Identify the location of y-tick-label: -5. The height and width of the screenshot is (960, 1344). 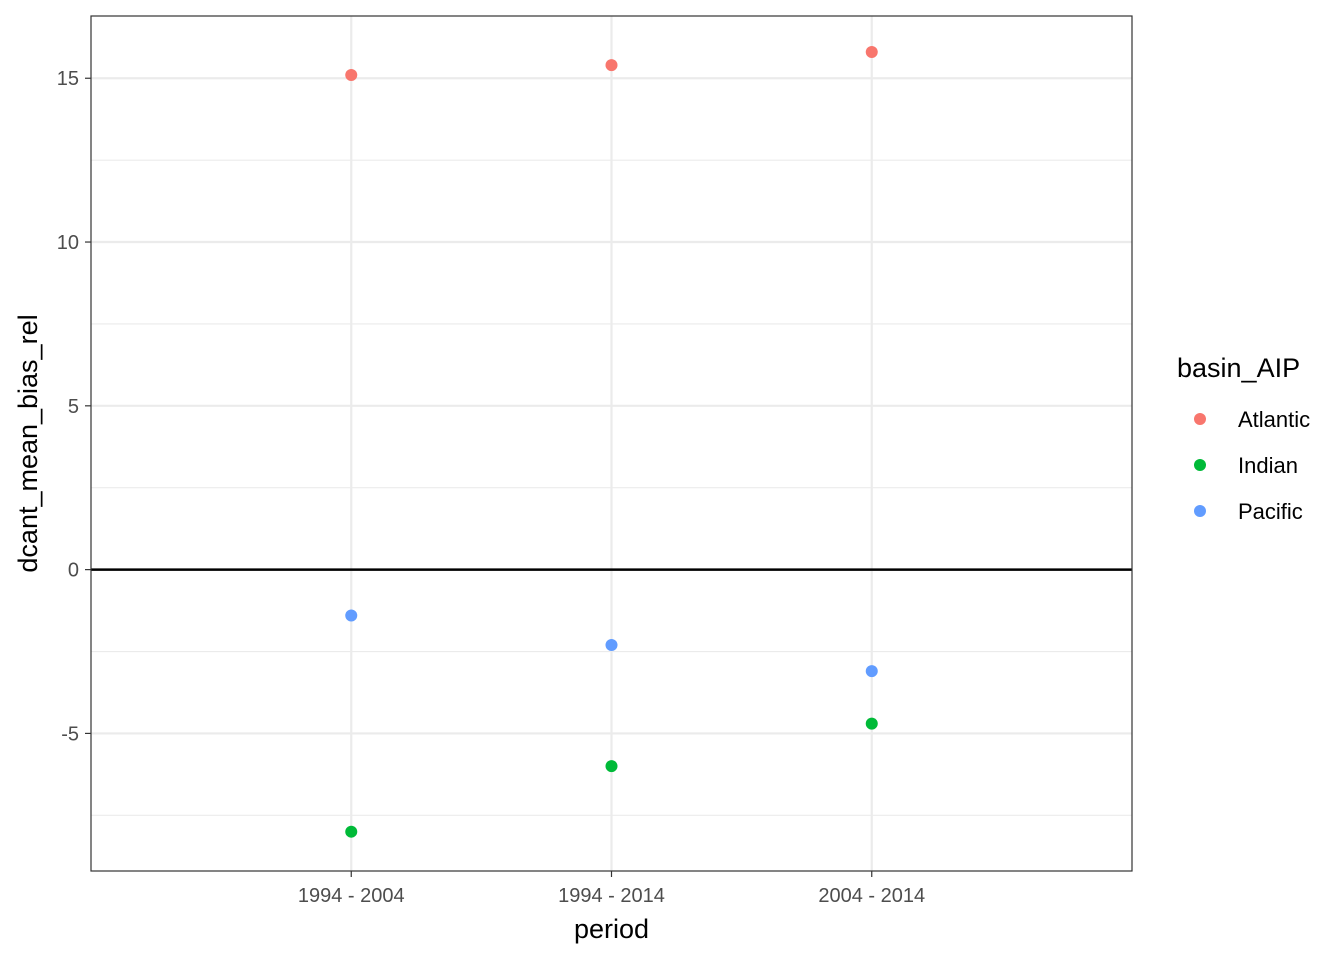
(70, 734).